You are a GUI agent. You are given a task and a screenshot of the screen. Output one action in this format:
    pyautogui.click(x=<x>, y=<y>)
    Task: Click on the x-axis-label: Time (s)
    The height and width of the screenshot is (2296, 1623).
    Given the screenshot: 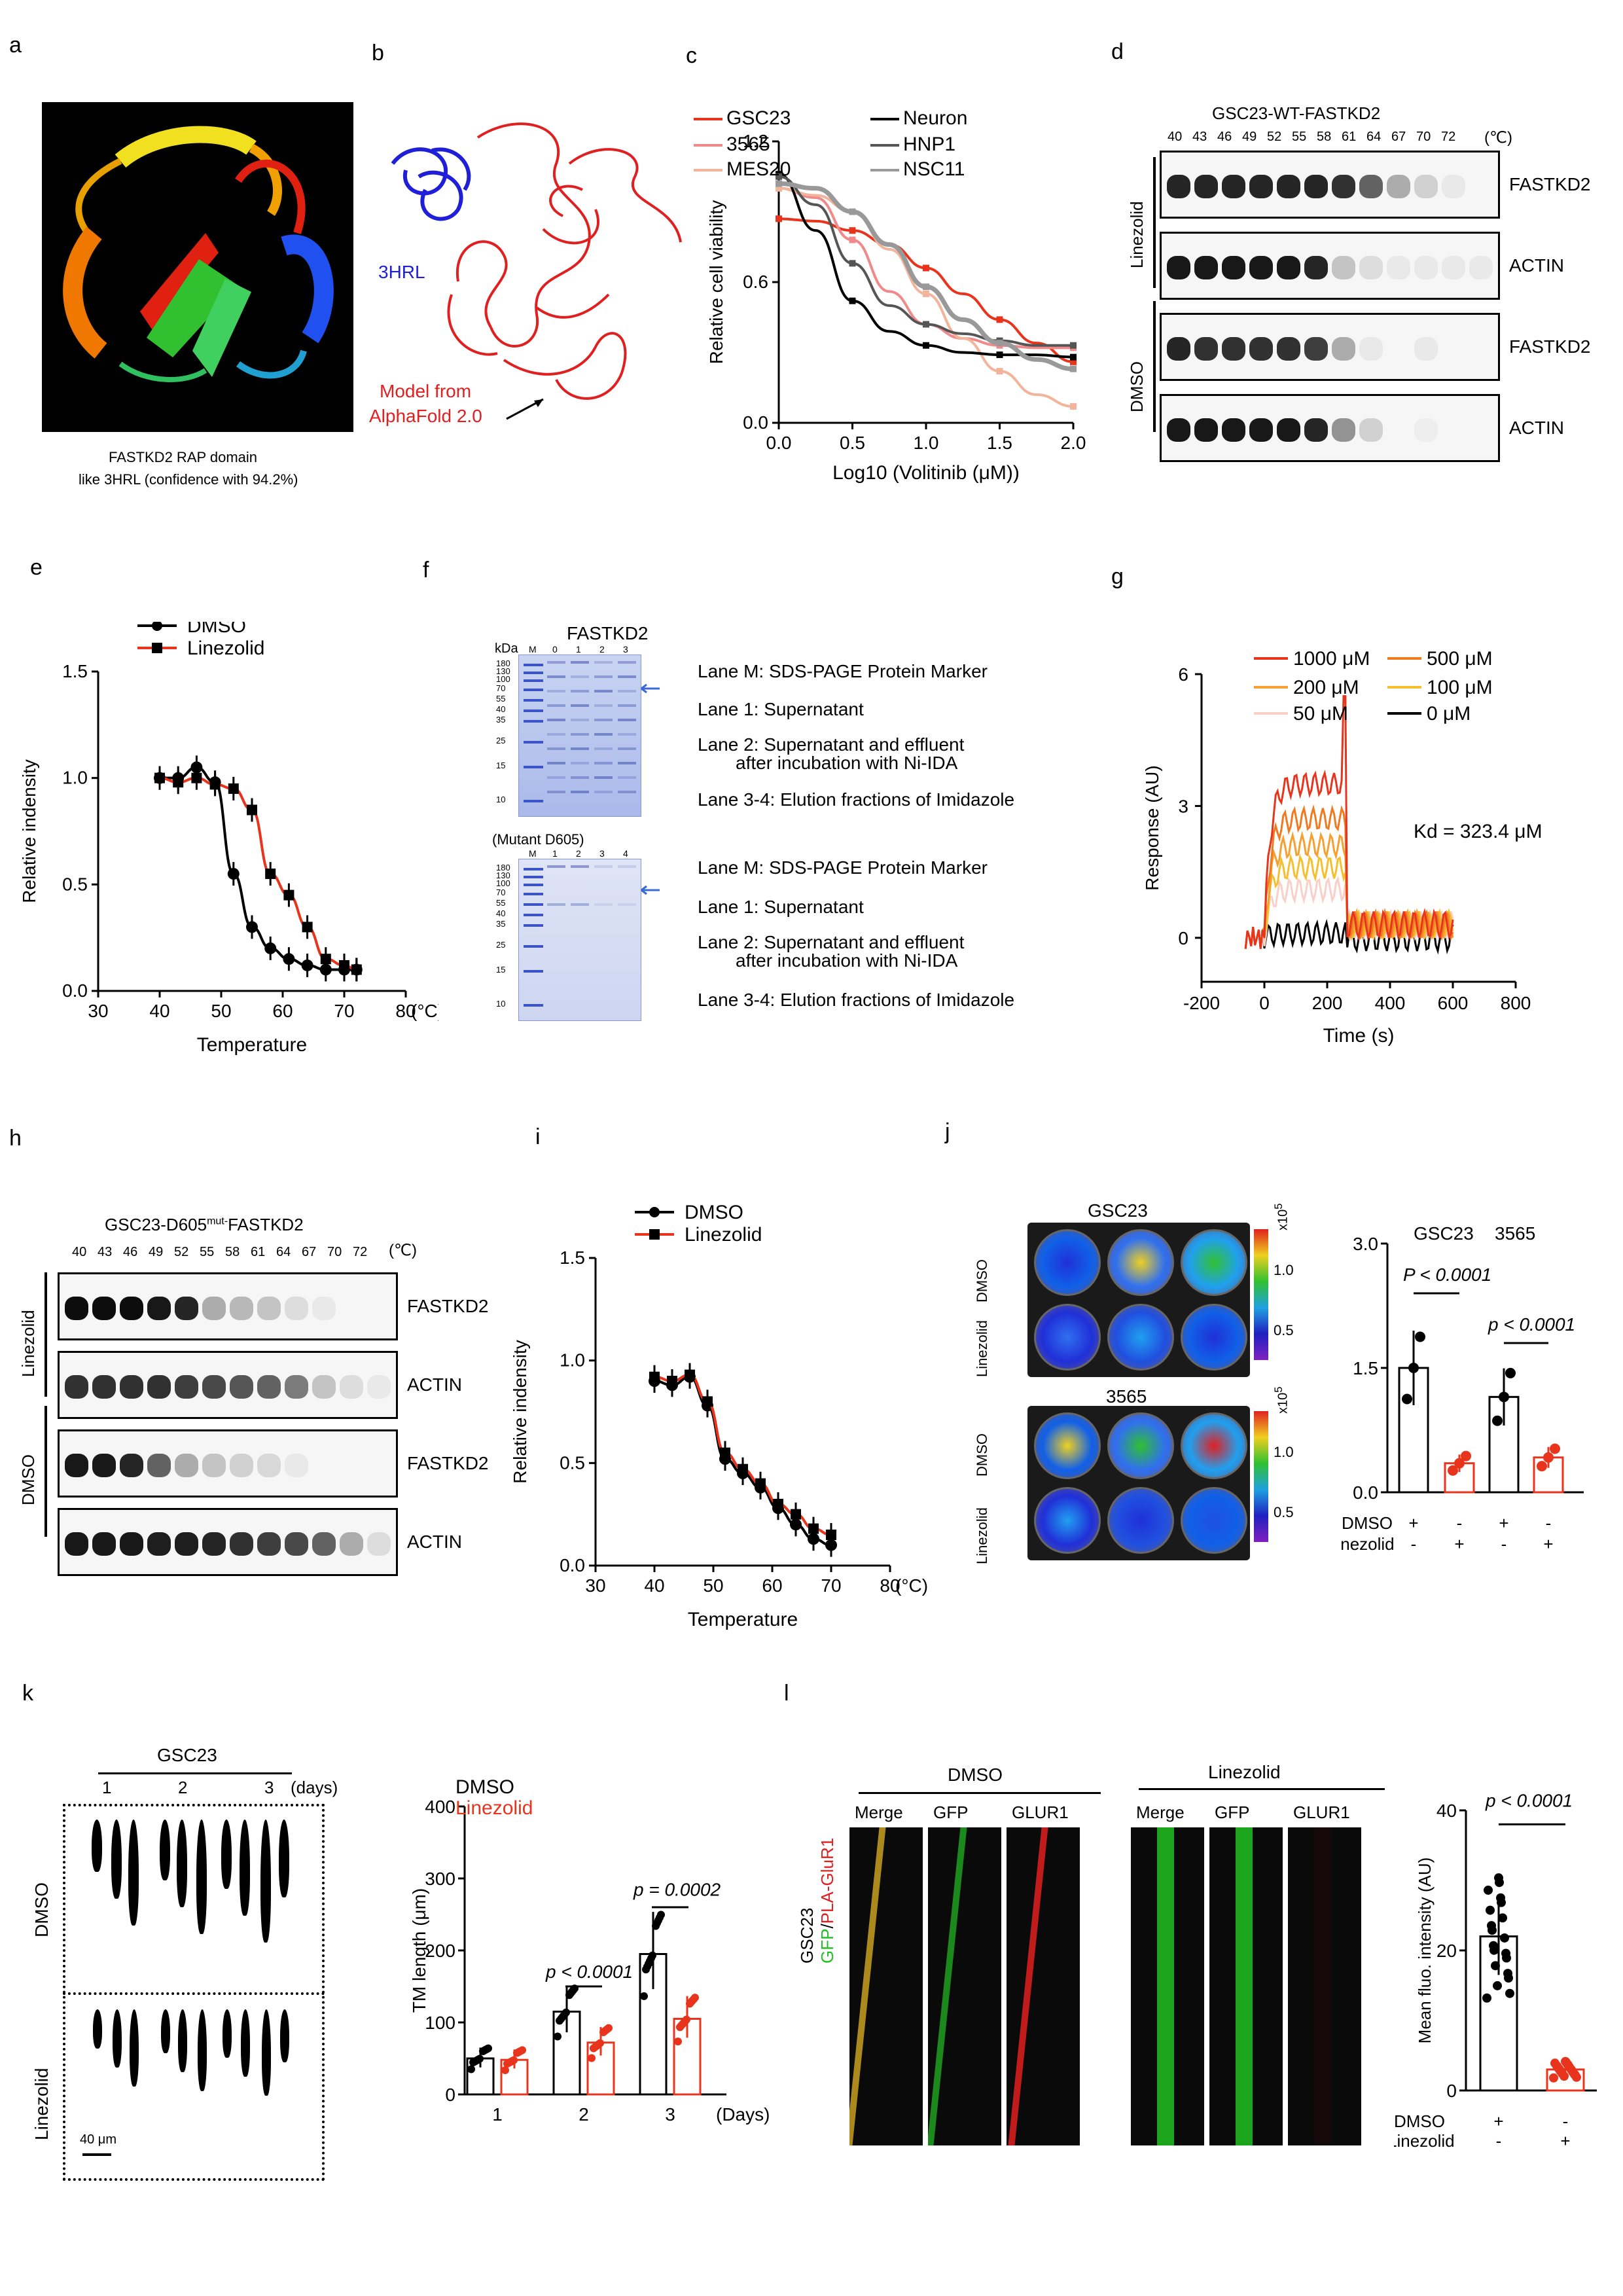 What is the action you would take?
    pyautogui.click(x=1359, y=1036)
    